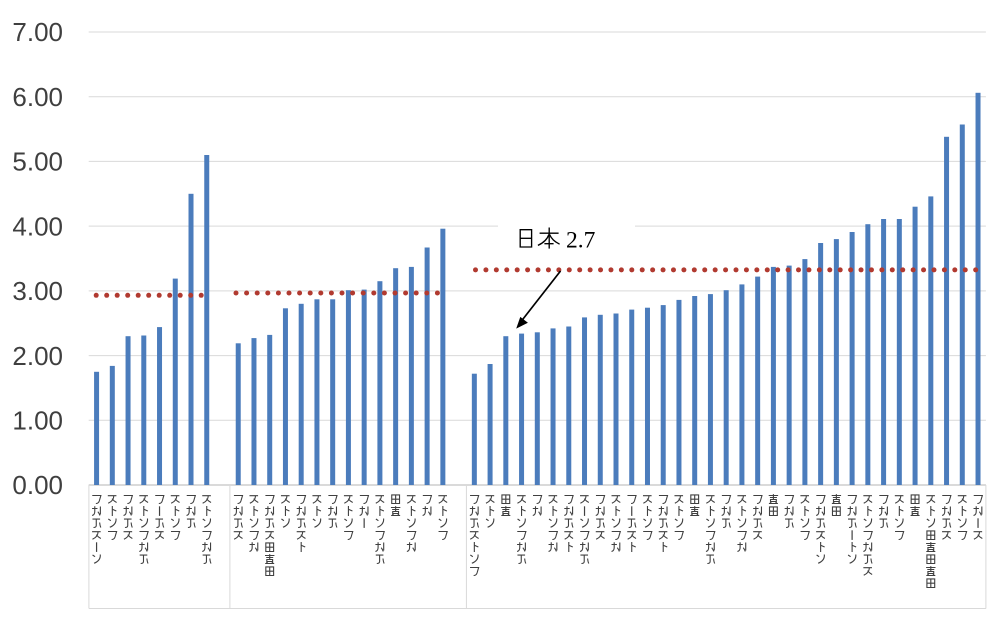 The height and width of the screenshot is (625, 1000). What do you see at coordinates (581, 241) in the screenshot?
I see `svg-text: 2.7` at bounding box center [581, 241].